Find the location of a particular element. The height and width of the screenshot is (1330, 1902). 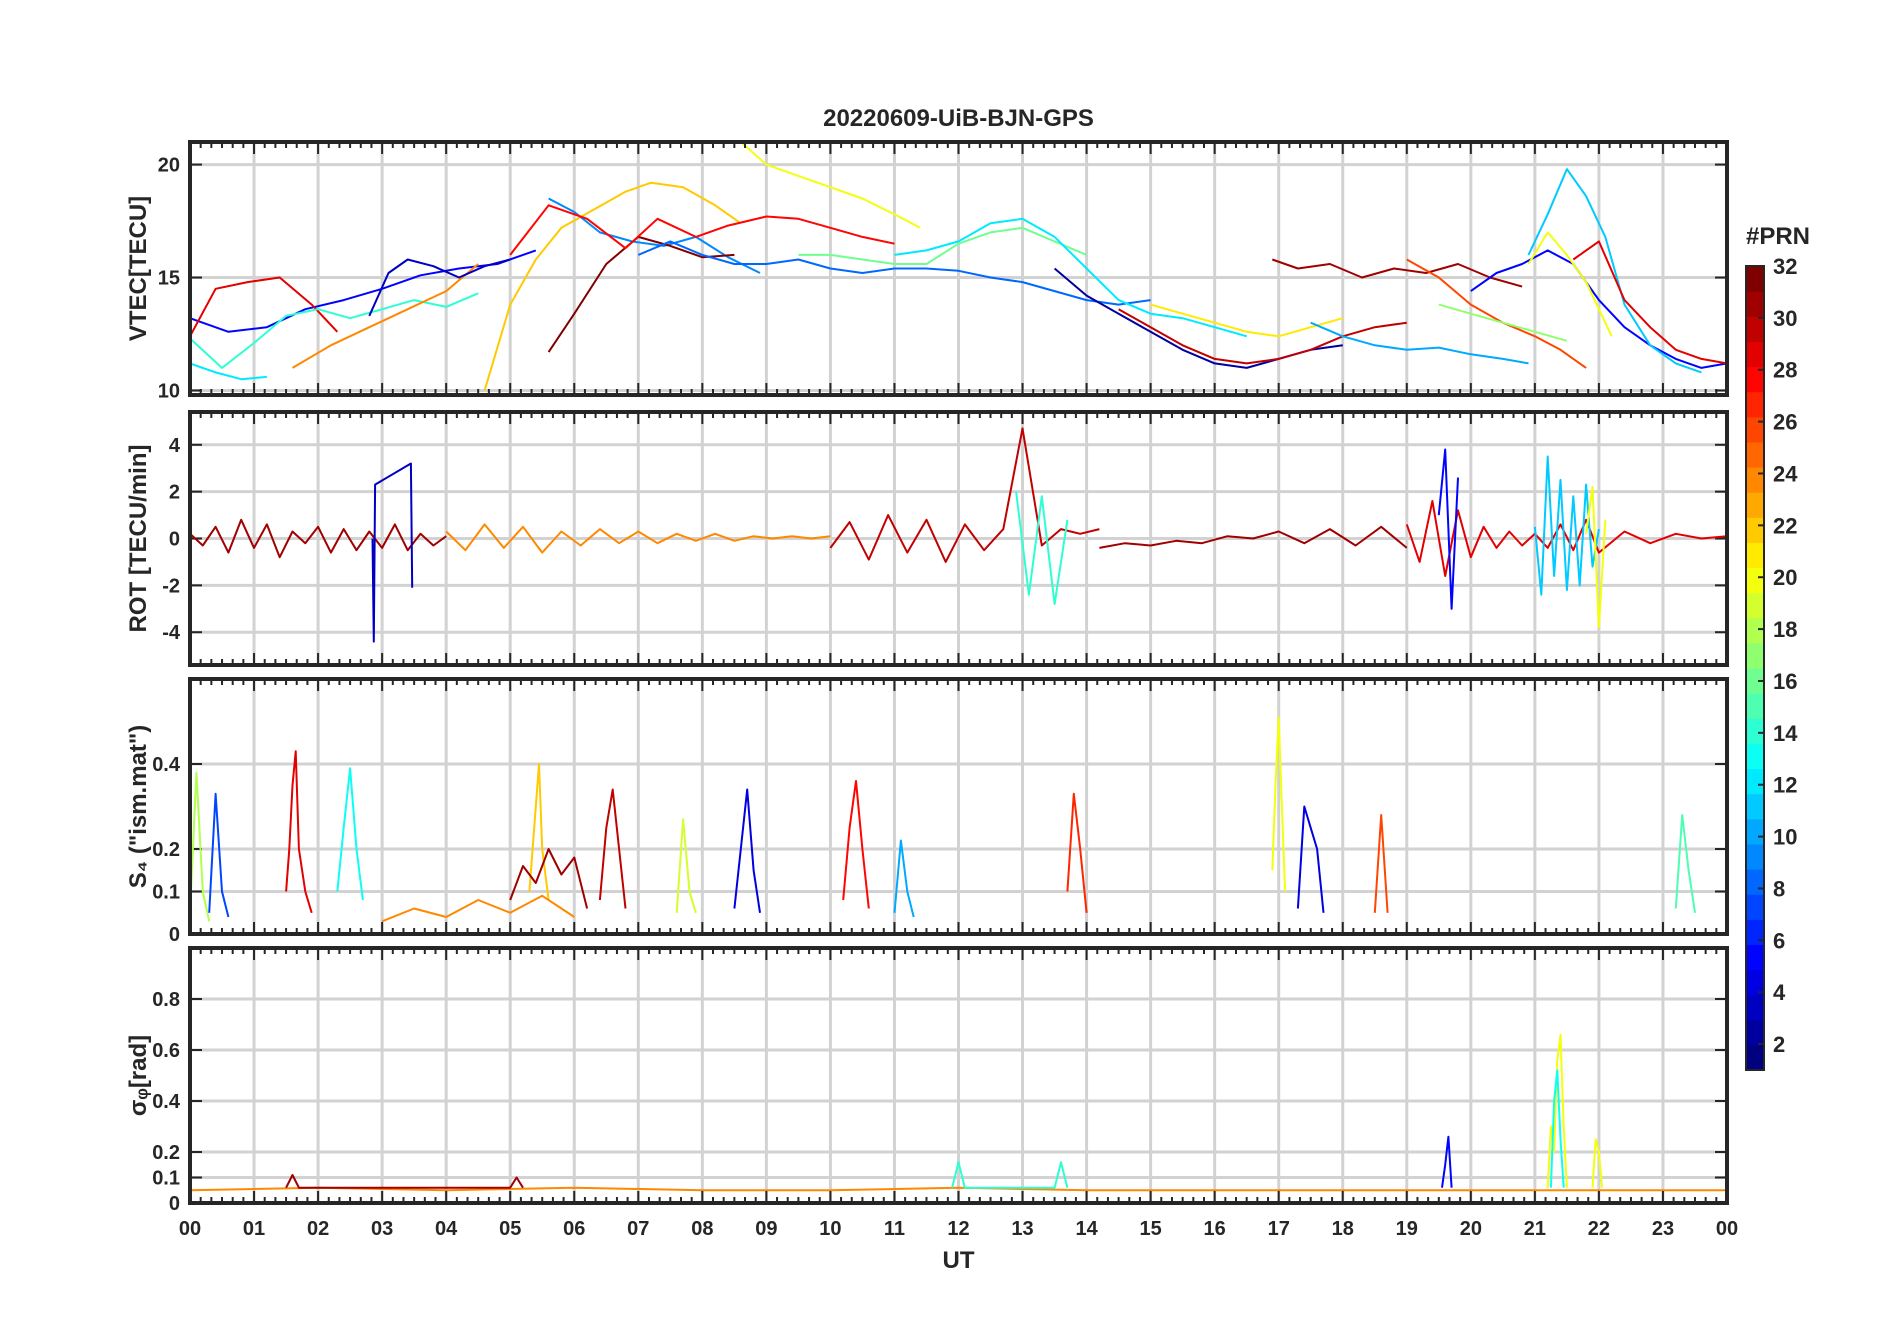

x-tick-label: 16 is located at coordinates (1215, 1229).